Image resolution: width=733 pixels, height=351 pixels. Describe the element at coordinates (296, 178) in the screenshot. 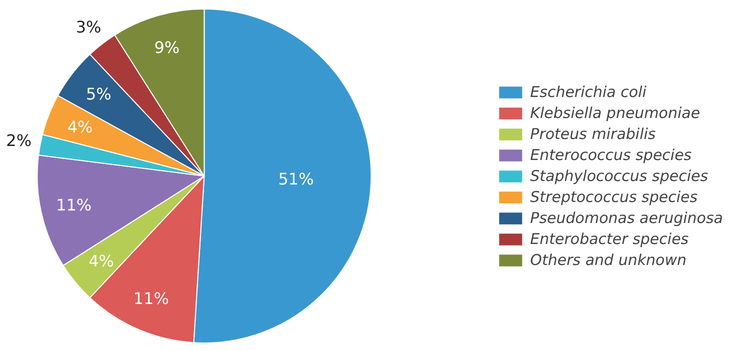

I see `data-label: 51%` at that location.